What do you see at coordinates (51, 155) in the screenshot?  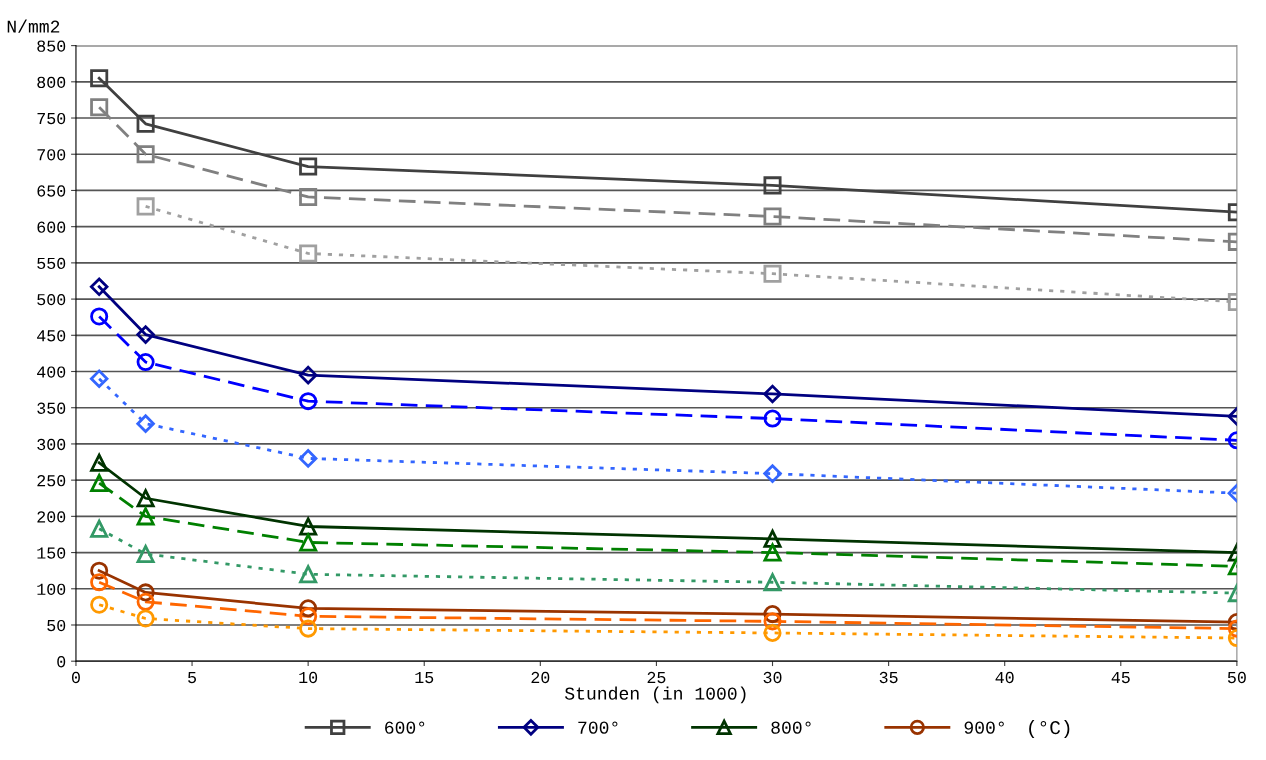 I see `y-tick-label: 700` at bounding box center [51, 155].